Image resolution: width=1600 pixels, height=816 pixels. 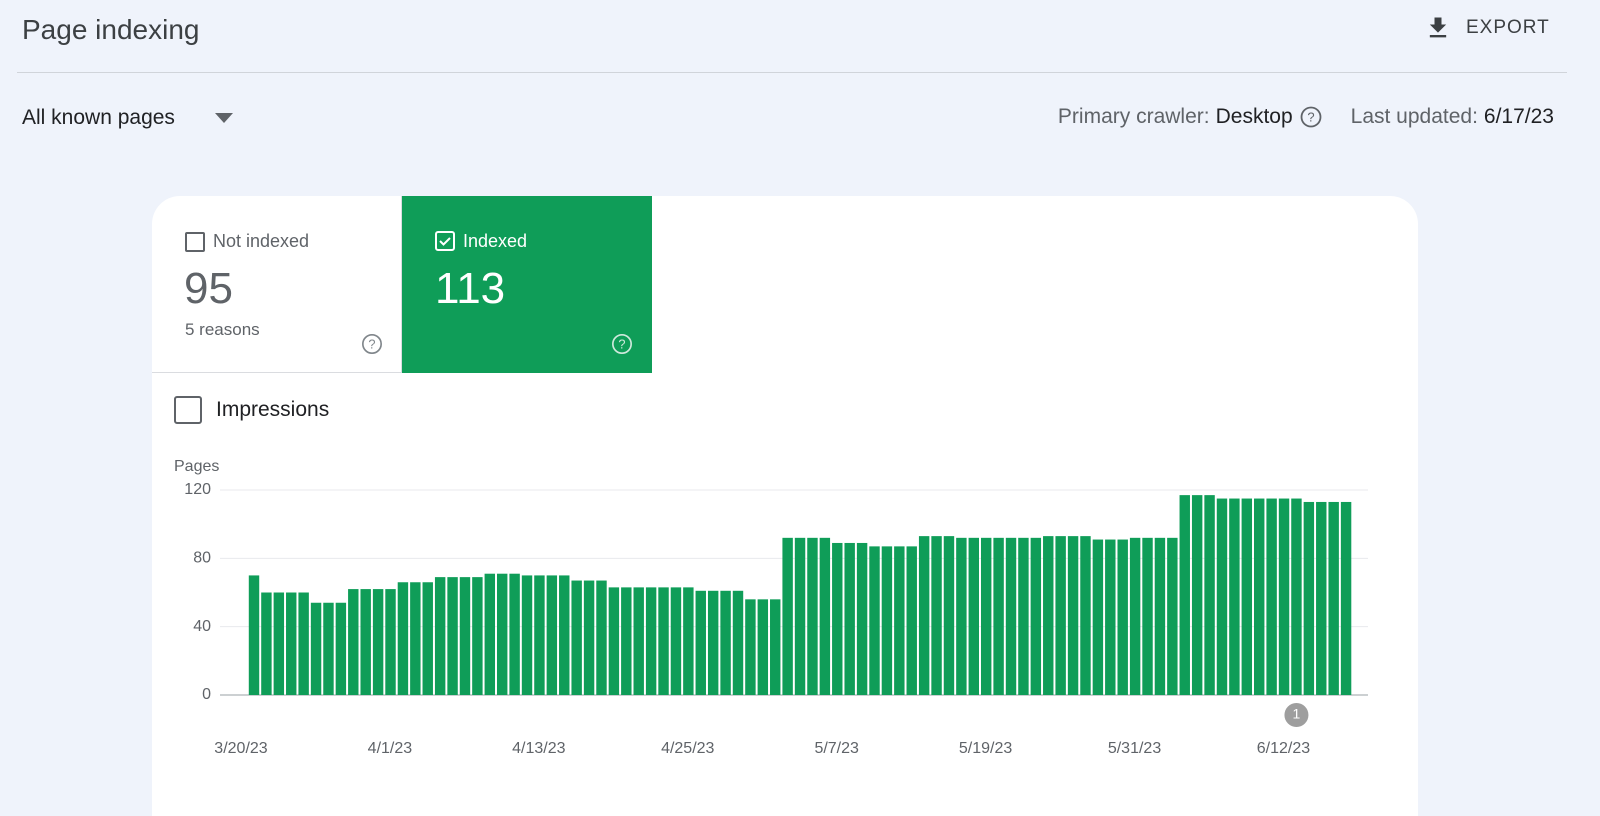 What do you see at coordinates (1487, 28) in the screenshot?
I see `export-button: EXPORT` at bounding box center [1487, 28].